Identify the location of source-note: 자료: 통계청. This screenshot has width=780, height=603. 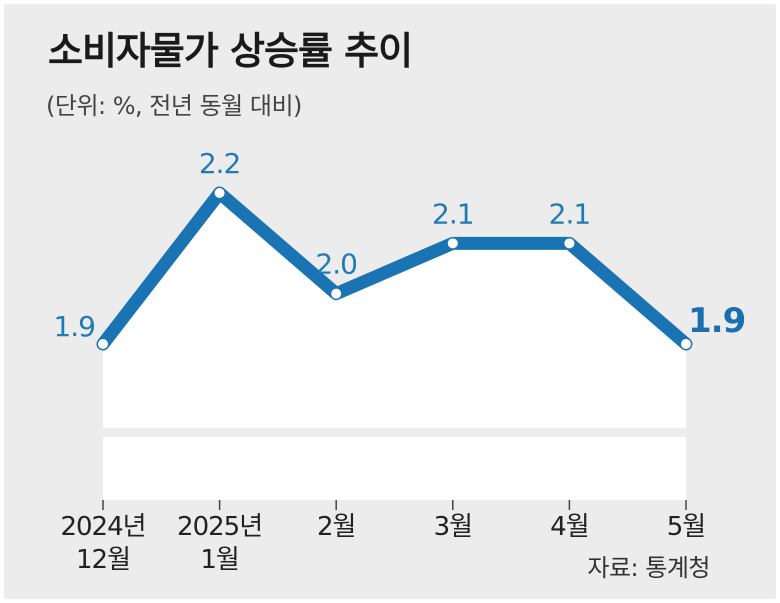
(648, 568).